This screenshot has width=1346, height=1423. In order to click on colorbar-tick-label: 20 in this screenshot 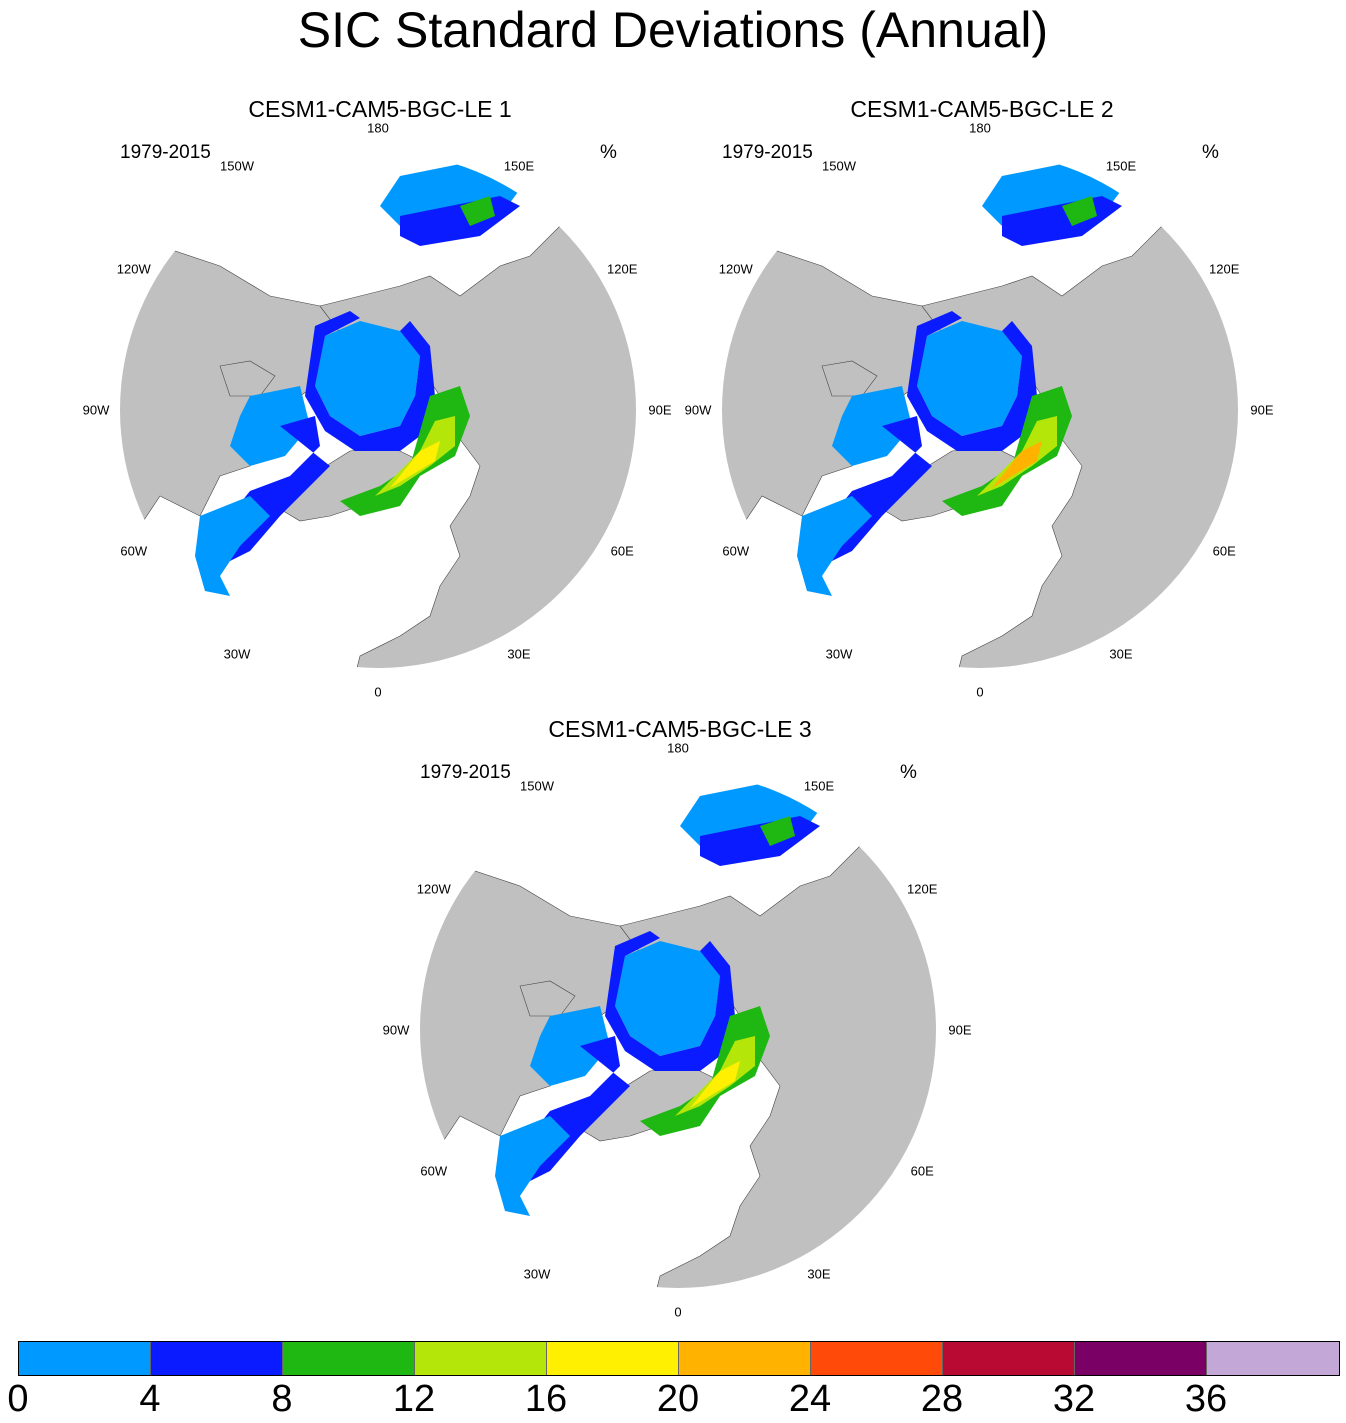, I will do `click(678, 1399)`.